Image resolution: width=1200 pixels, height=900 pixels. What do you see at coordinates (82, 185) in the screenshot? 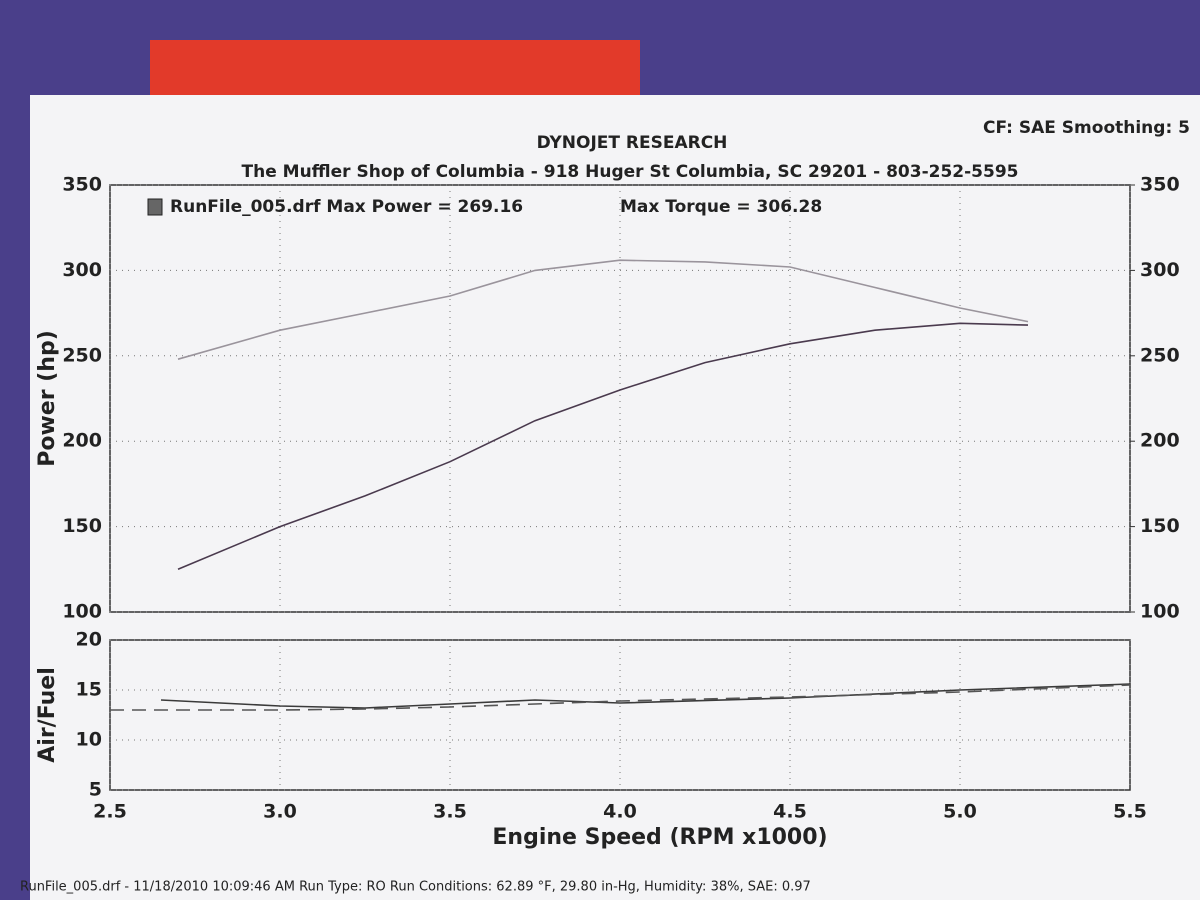
I see `y-tick-label: 350` at bounding box center [82, 185].